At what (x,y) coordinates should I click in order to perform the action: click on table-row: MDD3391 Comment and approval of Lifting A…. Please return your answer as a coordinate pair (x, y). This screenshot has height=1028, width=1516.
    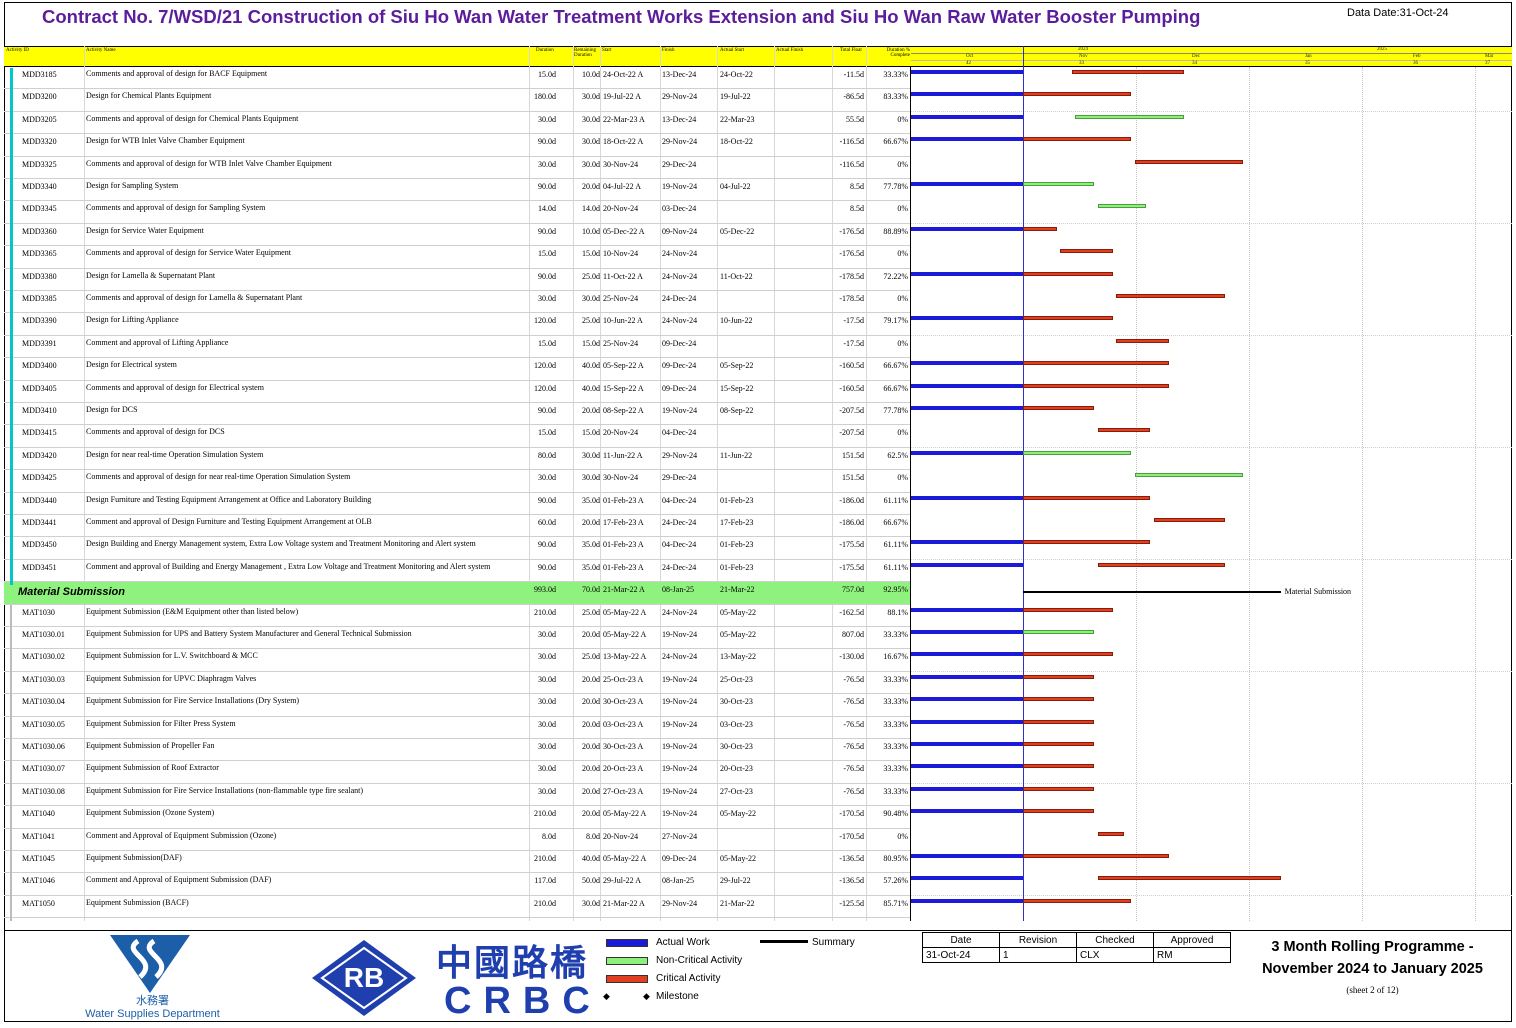
    Looking at the image, I should click on (457, 347).